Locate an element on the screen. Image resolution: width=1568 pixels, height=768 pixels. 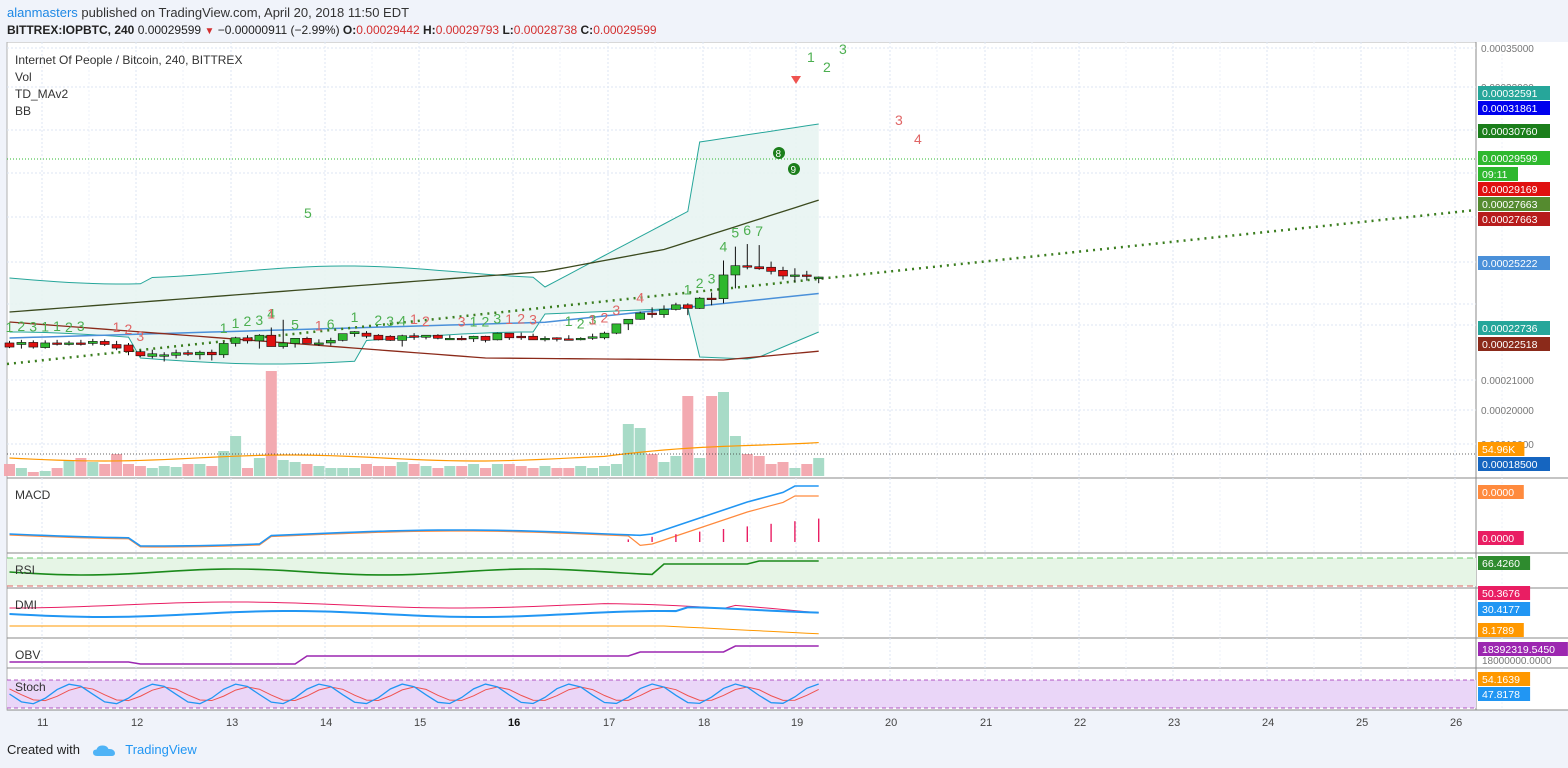
price-tag-label: 0.00022736 is located at coordinates (1510, 329).